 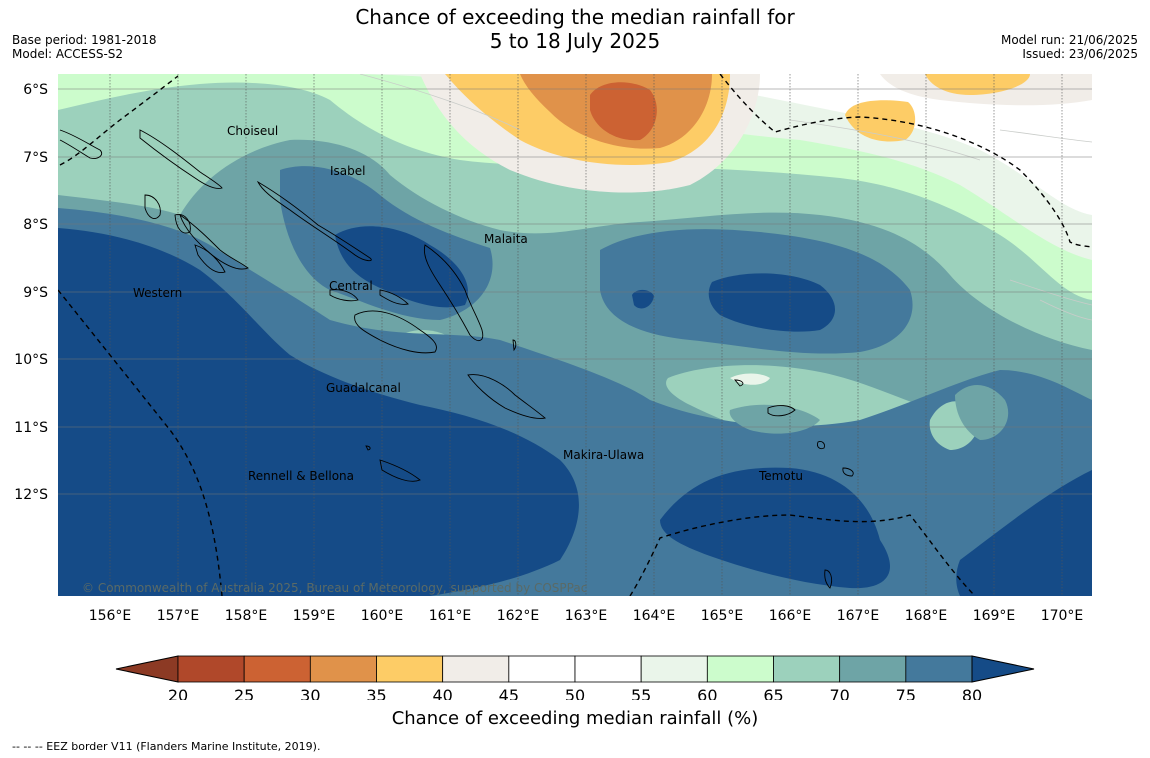 What do you see at coordinates (450, 616) in the screenshot?
I see `lon-label: 161°E` at bounding box center [450, 616].